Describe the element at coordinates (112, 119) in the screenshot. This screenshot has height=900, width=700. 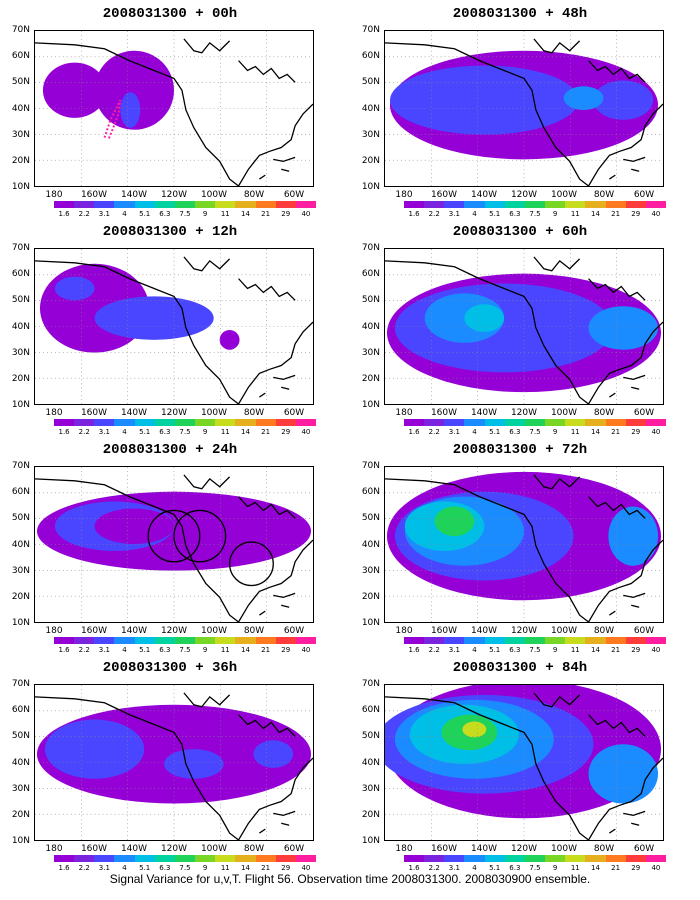
I see `flight-track` at that location.